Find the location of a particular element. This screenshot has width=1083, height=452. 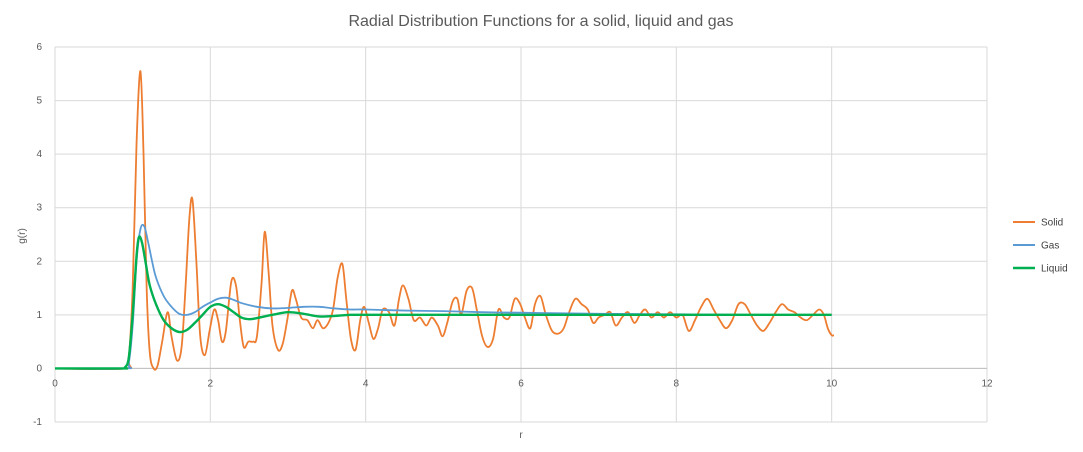

y-axis-label: g(r) is located at coordinates (22, 236).